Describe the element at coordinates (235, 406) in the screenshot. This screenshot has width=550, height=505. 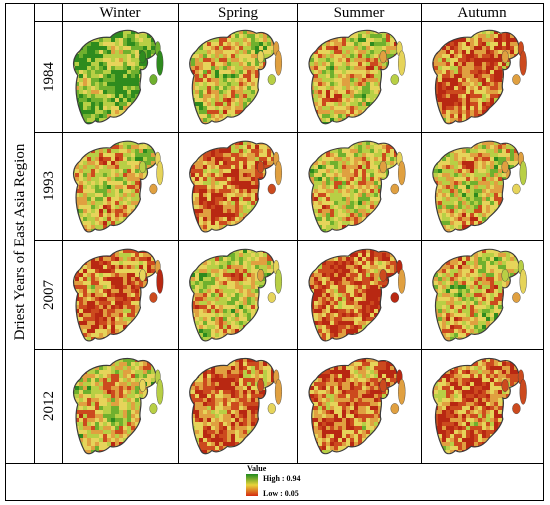
I see `map-panel-spring-2012` at that location.